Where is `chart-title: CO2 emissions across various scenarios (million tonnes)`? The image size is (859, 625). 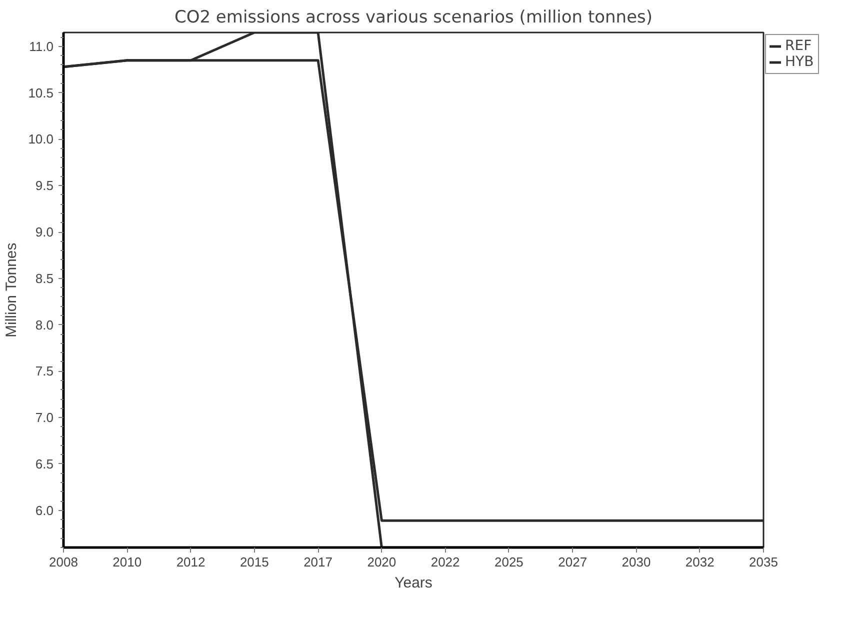
chart-title: CO2 emissions across various scenarios (million tonnes) is located at coordinates (413, 18).